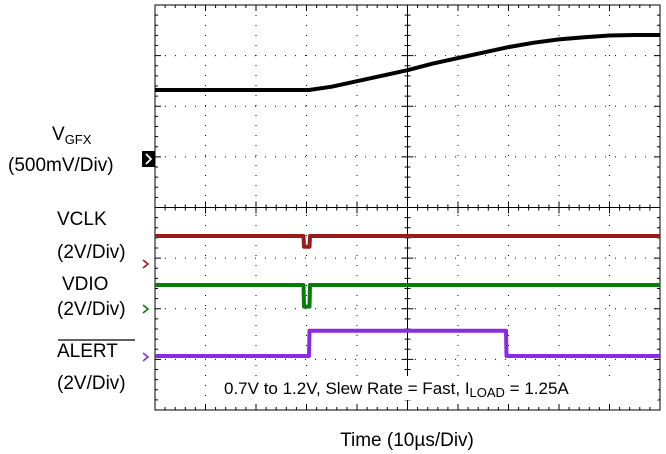  Describe the element at coordinates (61, 165) in the screenshot. I see `vgfx-scale-label: (500mV/Div)` at that location.